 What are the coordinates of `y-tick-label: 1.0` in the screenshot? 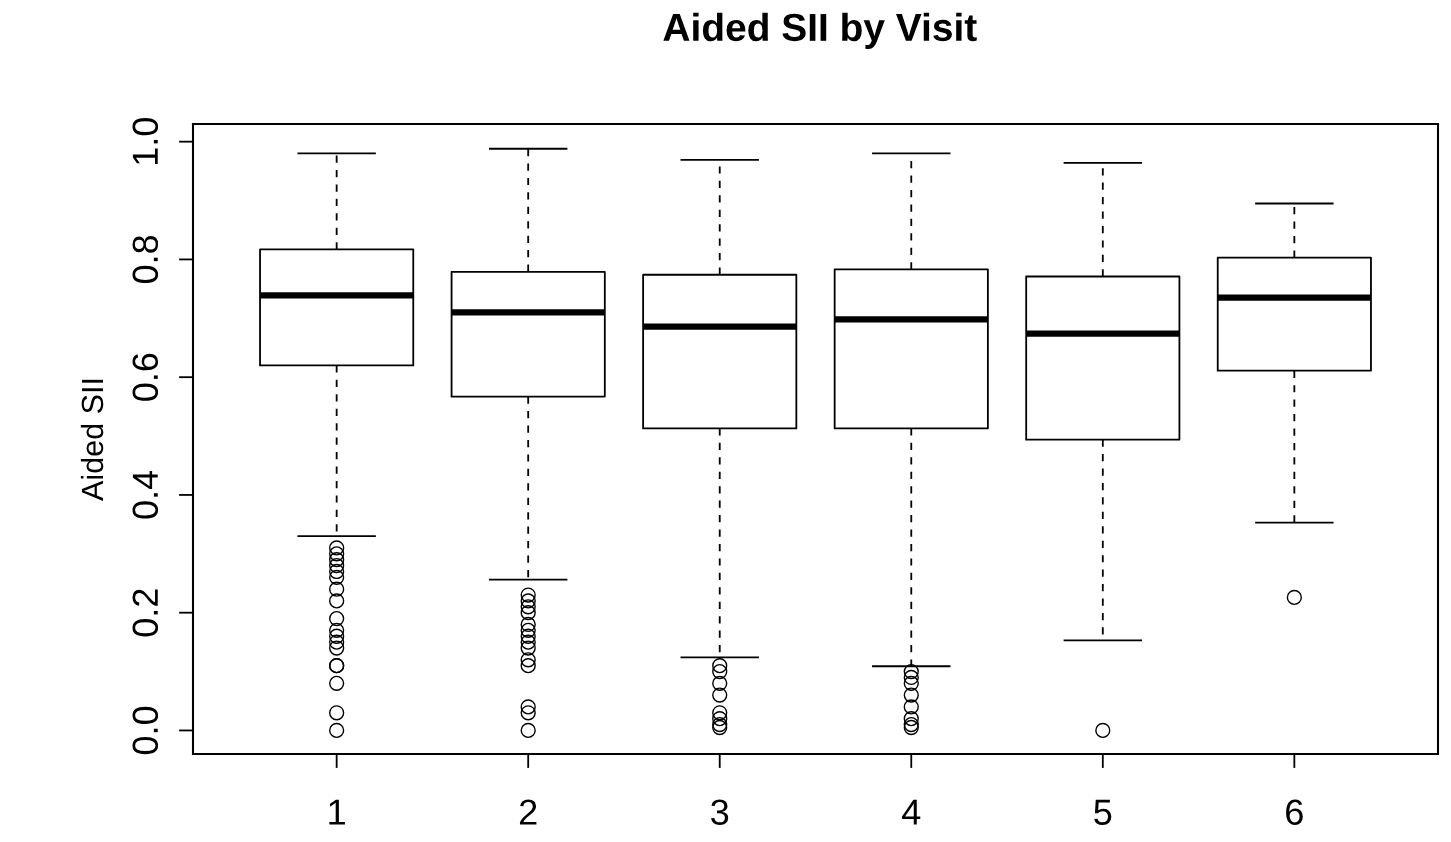 It's located at (145, 141).